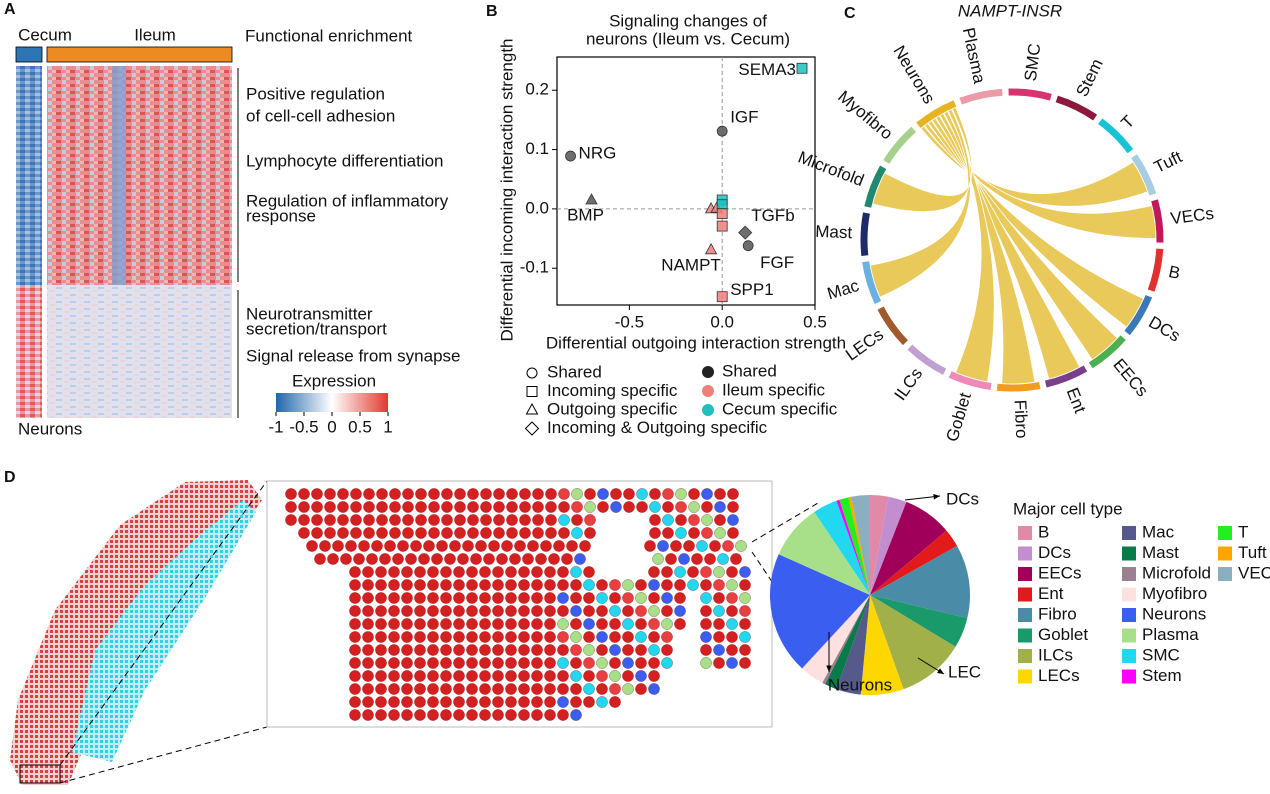 Image resolution: width=1270 pixels, height=794 pixels. I want to click on legend-label: ILCs, so click(1055, 654).